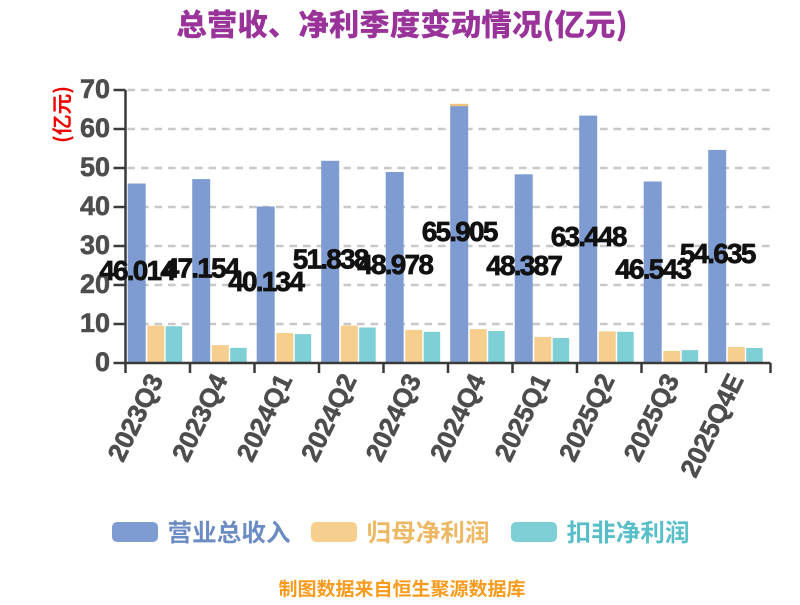 Image resolution: width=800 pixels, height=605 pixels. Describe the element at coordinates (137, 270) in the screenshot. I see `svg-text: 46.014` at that location.